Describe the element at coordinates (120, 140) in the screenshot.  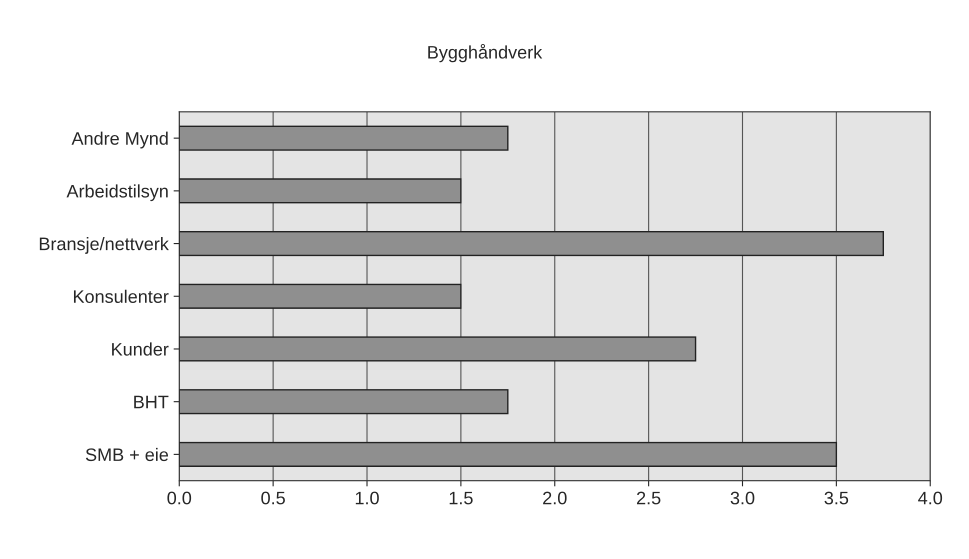
I see `y-tick-label: Andre Mynd` at that location.